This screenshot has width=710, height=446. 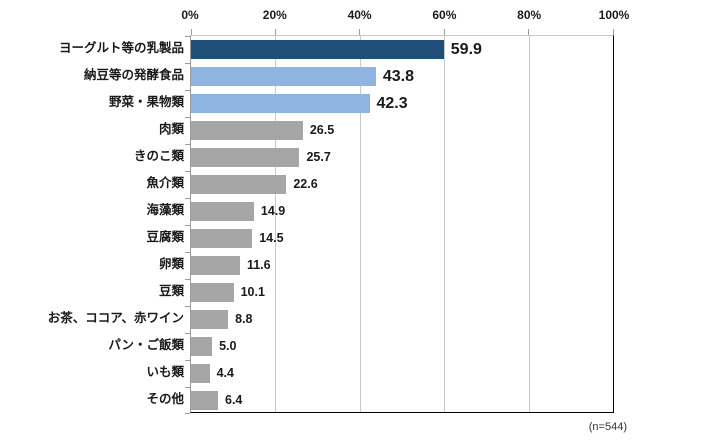 I want to click on x-axis-tick-label: 20%, so click(x=274, y=15).